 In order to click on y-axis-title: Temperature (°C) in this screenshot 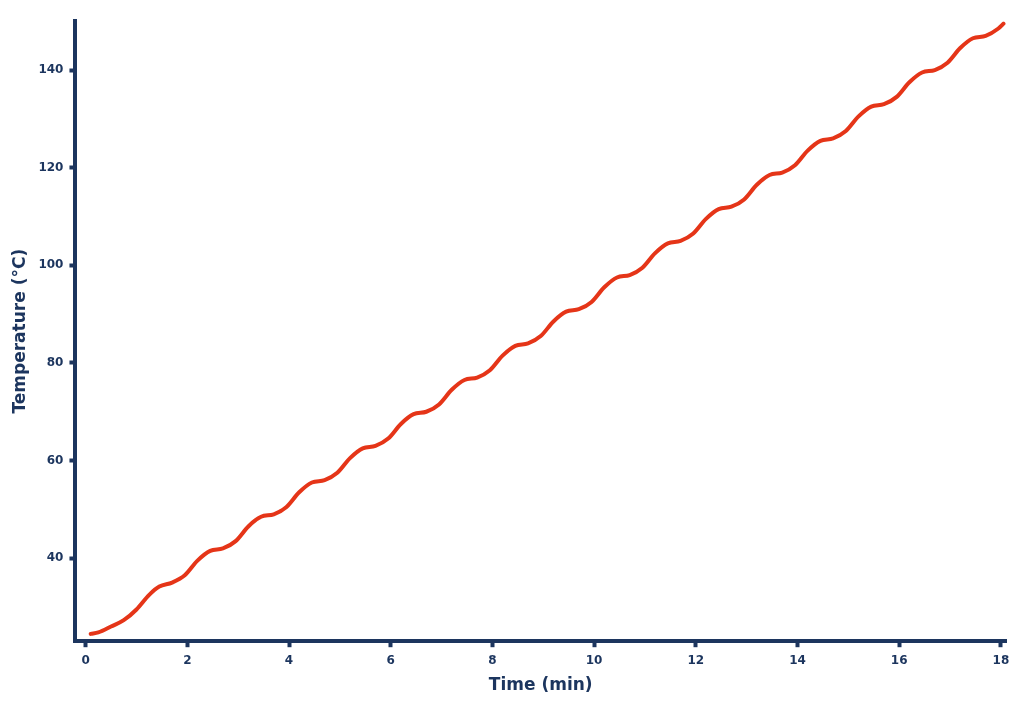, I will do `click(18, 331)`.